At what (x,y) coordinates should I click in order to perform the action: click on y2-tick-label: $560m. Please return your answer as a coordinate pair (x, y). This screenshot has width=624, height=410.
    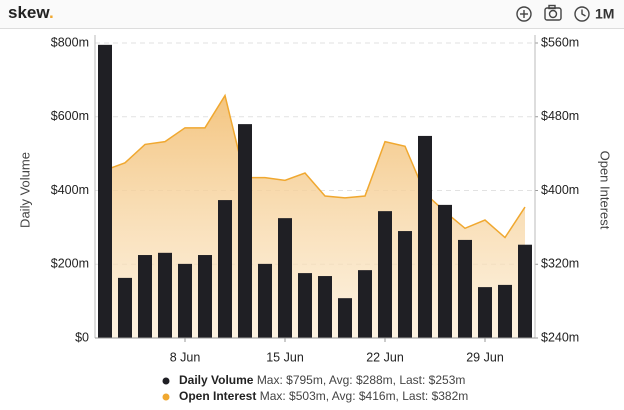
    Looking at the image, I should click on (560, 42).